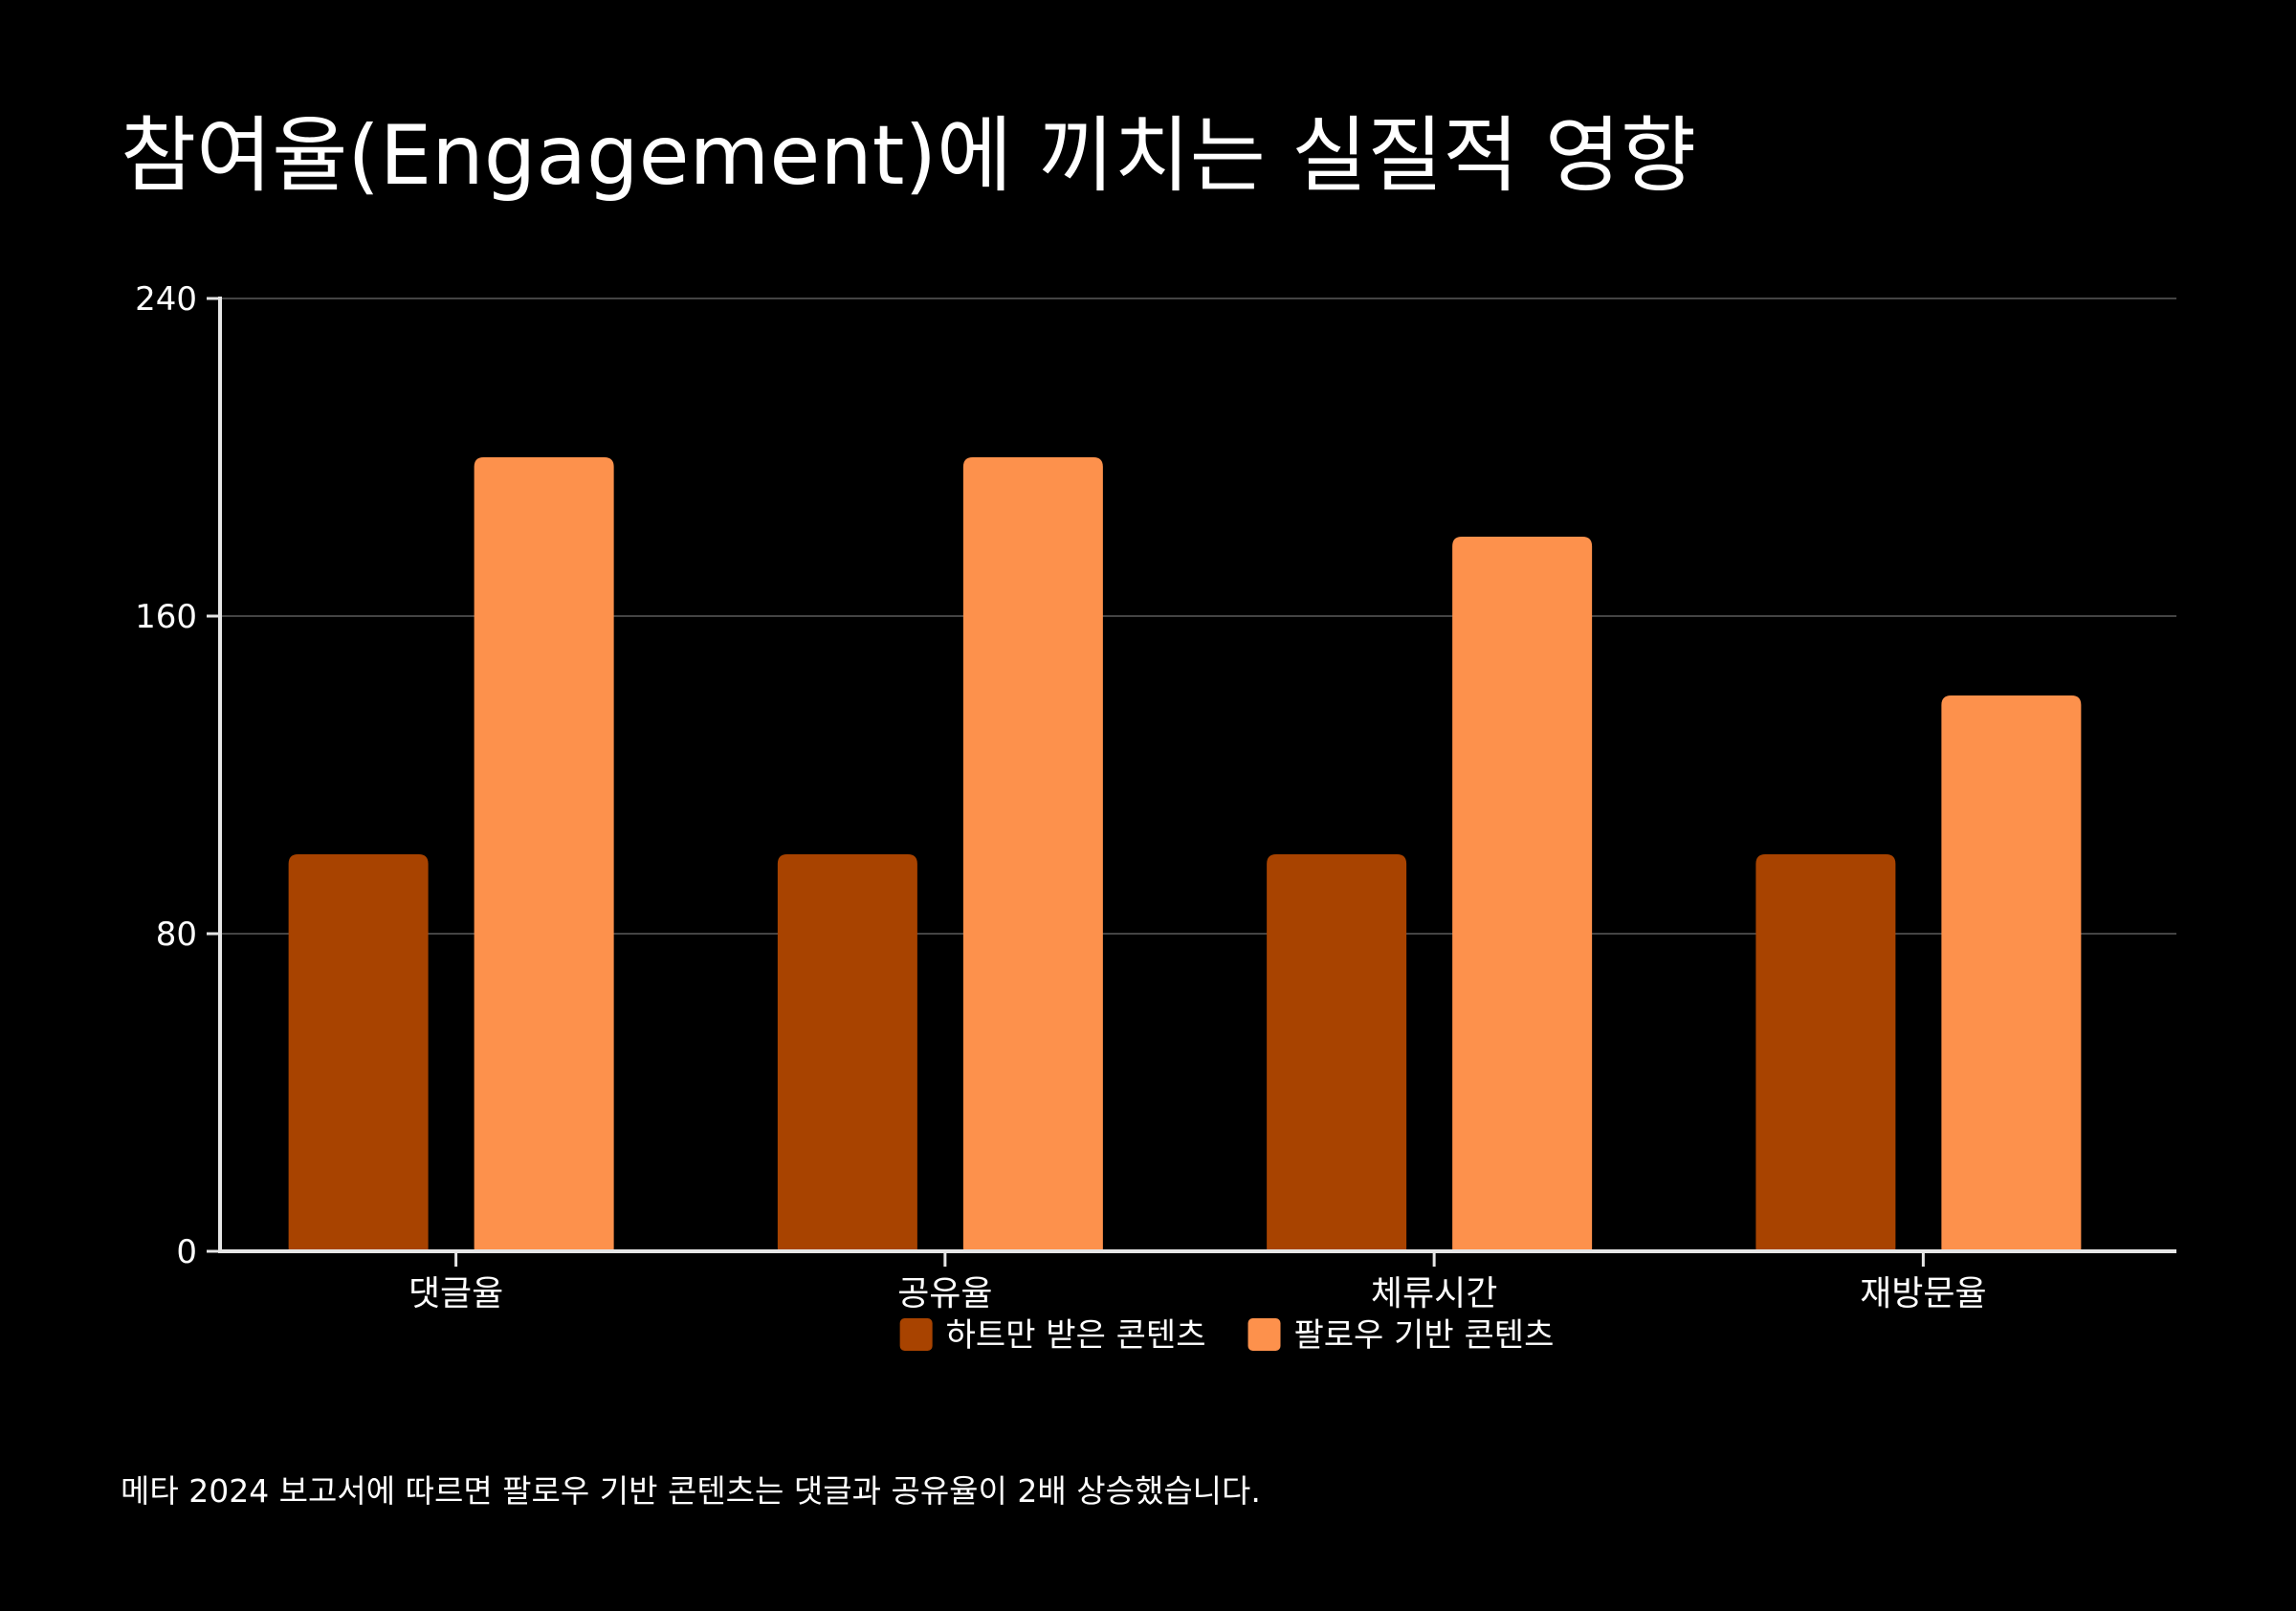 The width and height of the screenshot is (2296, 1611). I want to click on y-tick-label: 160, so click(166, 617).